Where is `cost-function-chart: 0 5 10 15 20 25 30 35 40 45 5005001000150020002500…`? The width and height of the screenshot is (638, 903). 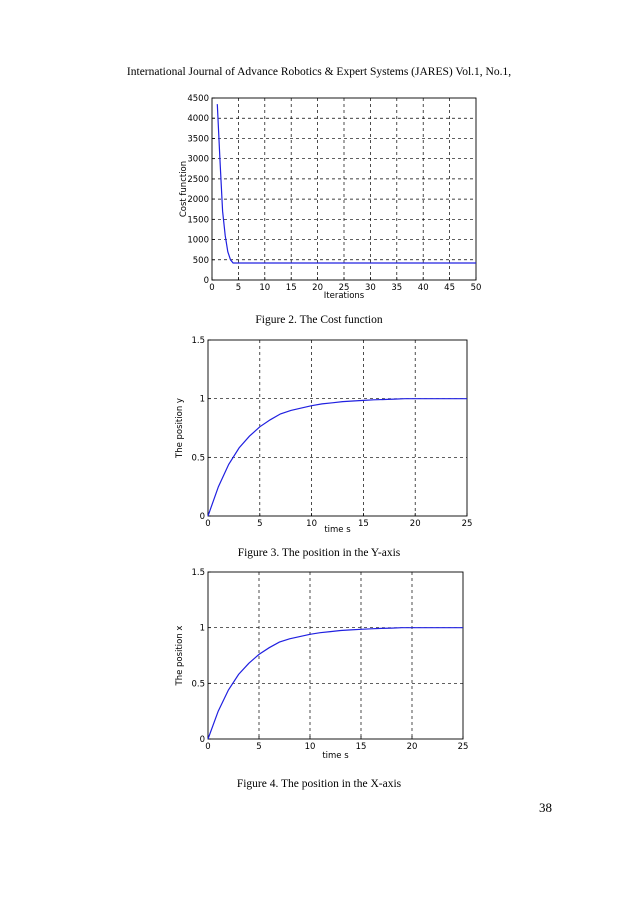 cost-function-chart: 0 5 10 15 20 25 30 35 40 45 5005001000150020002500… is located at coordinates (330, 197).